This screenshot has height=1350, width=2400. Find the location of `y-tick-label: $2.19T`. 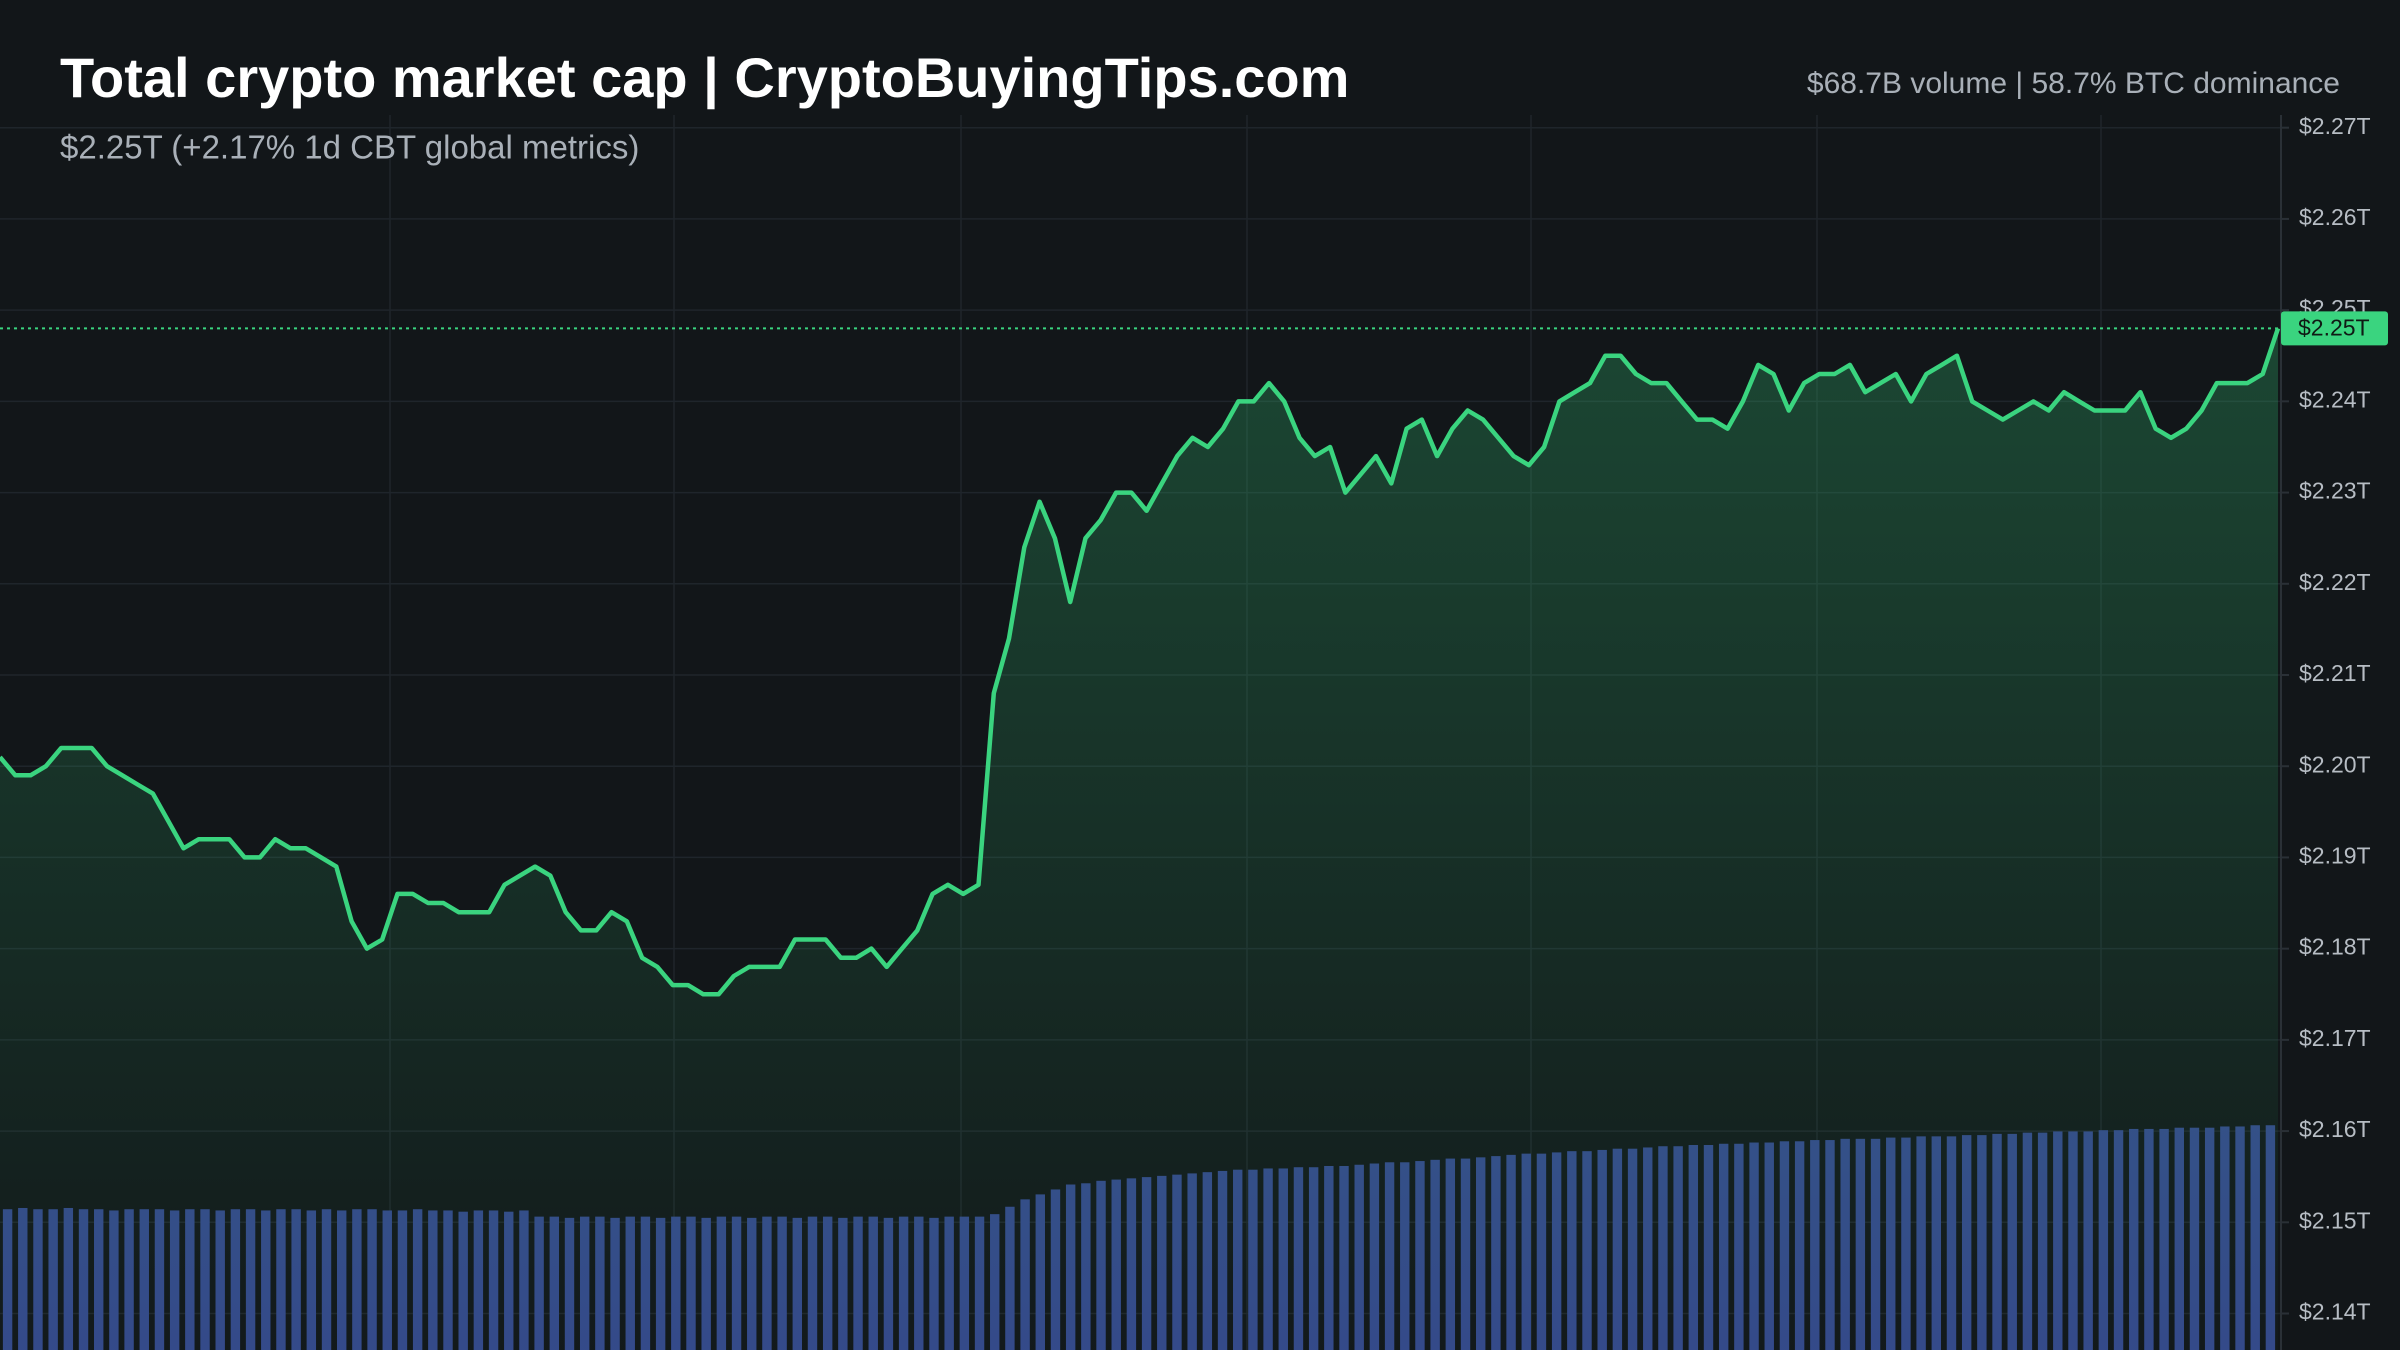

y-tick-label: $2.19T is located at coordinates (2335, 856).